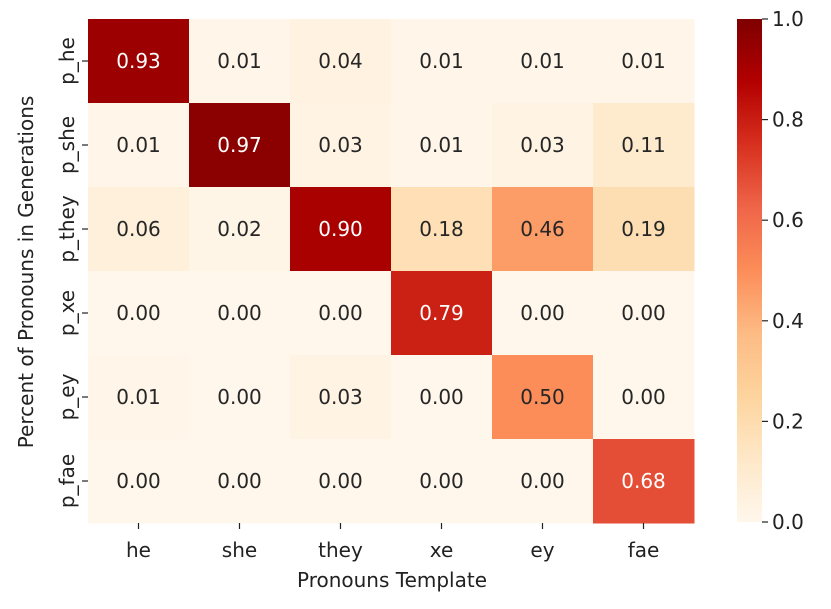 The width and height of the screenshot is (831, 609). I want to click on colorbar-tick-label: 0.4, so click(788, 321).